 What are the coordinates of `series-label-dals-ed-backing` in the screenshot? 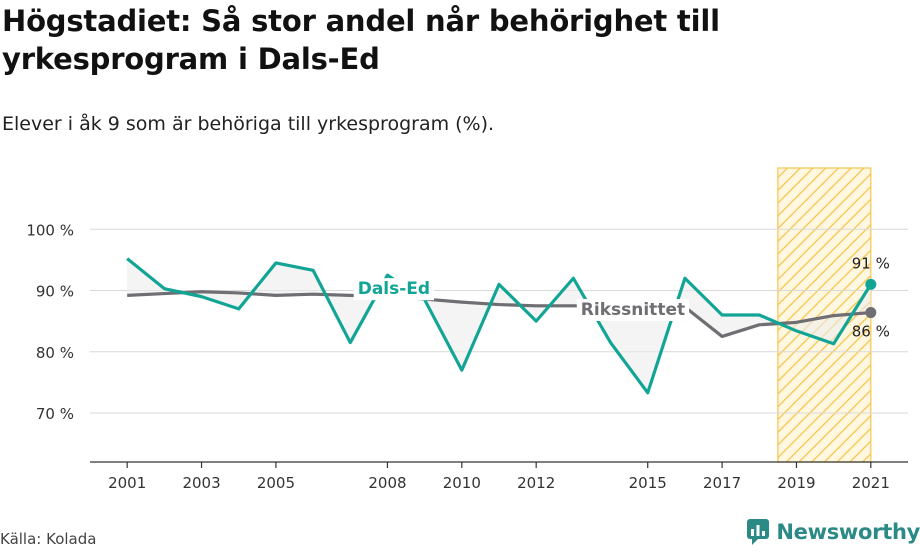 It's located at (394, 289).